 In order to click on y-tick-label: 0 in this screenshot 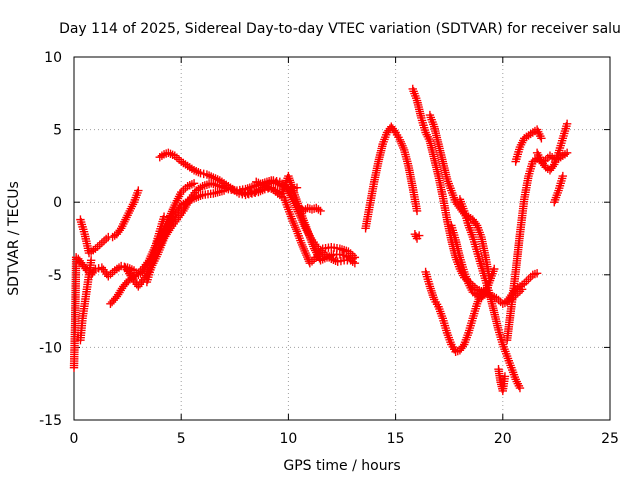, I will do `click(57, 203)`.